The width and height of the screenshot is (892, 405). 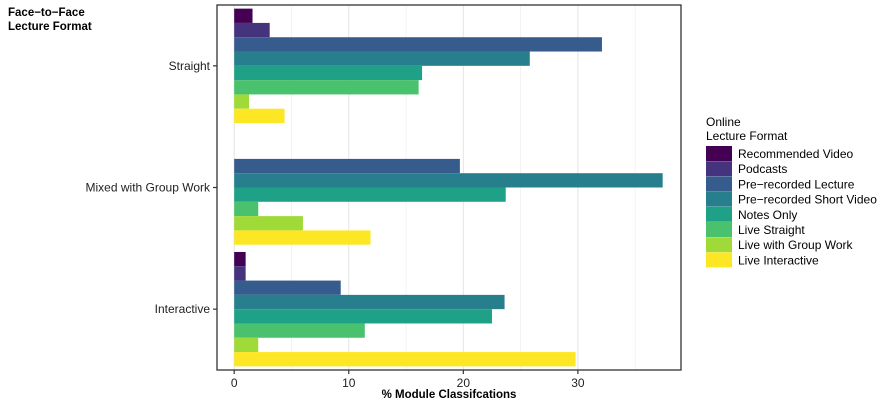 What do you see at coordinates (246, 345) in the screenshot?
I see `bar-interactive-live-with-group-work` at bounding box center [246, 345].